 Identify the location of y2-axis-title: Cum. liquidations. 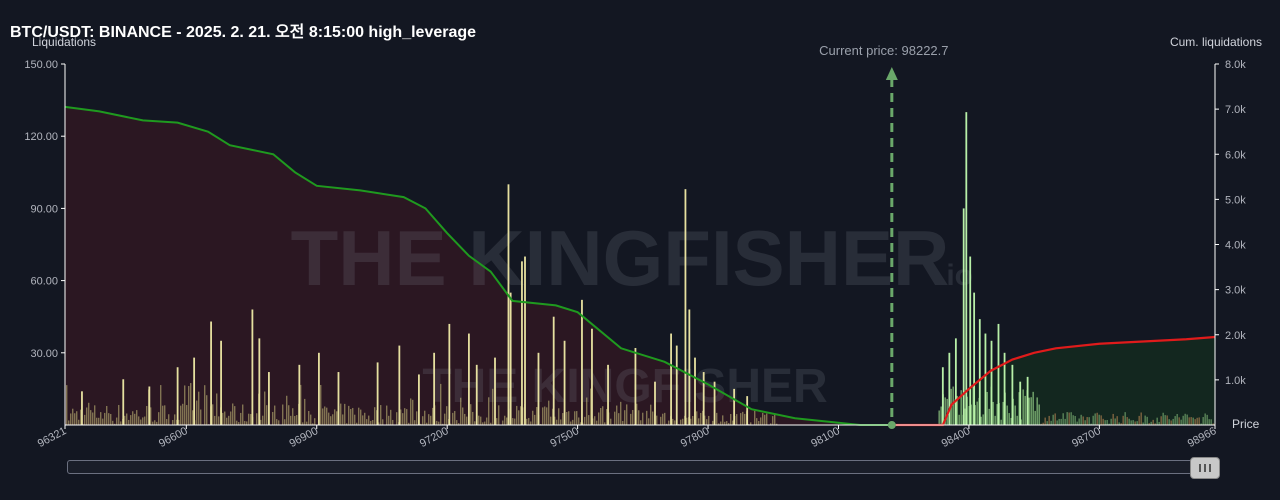
(1216, 42).